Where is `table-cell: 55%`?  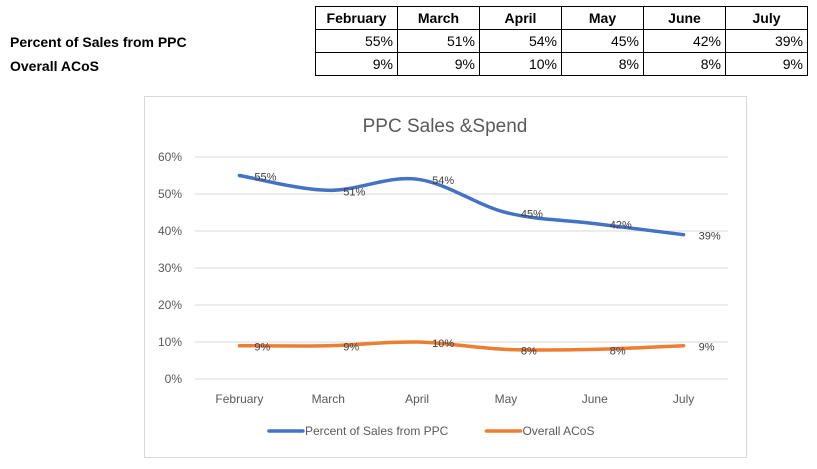 table-cell: 55% is located at coordinates (356, 41).